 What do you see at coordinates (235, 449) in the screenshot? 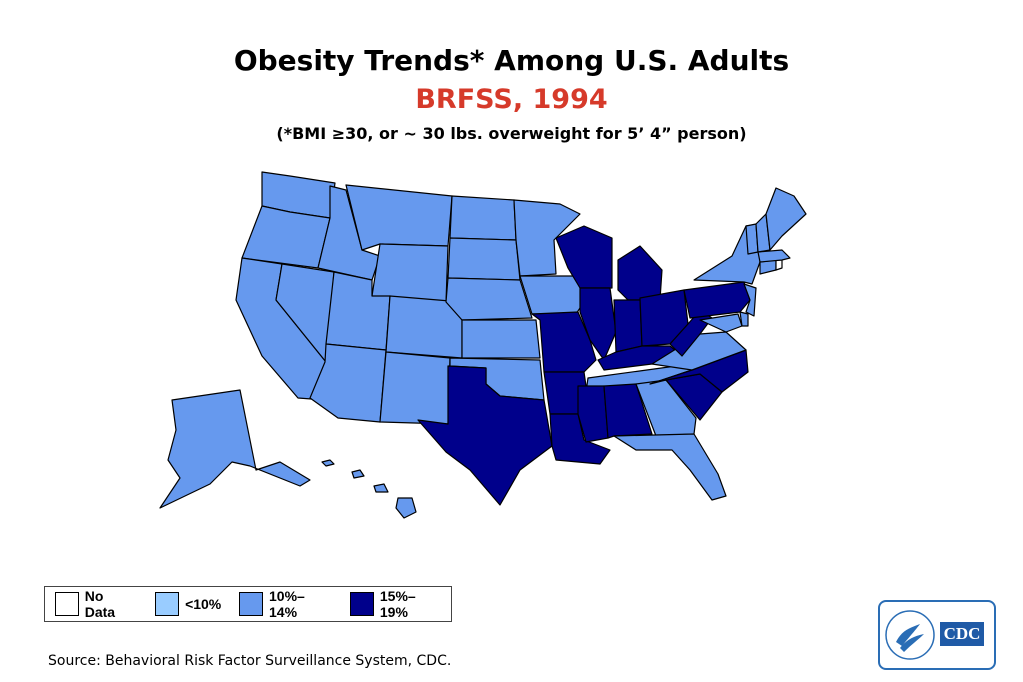
I see `state-alaska` at bounding box center [235, 449].